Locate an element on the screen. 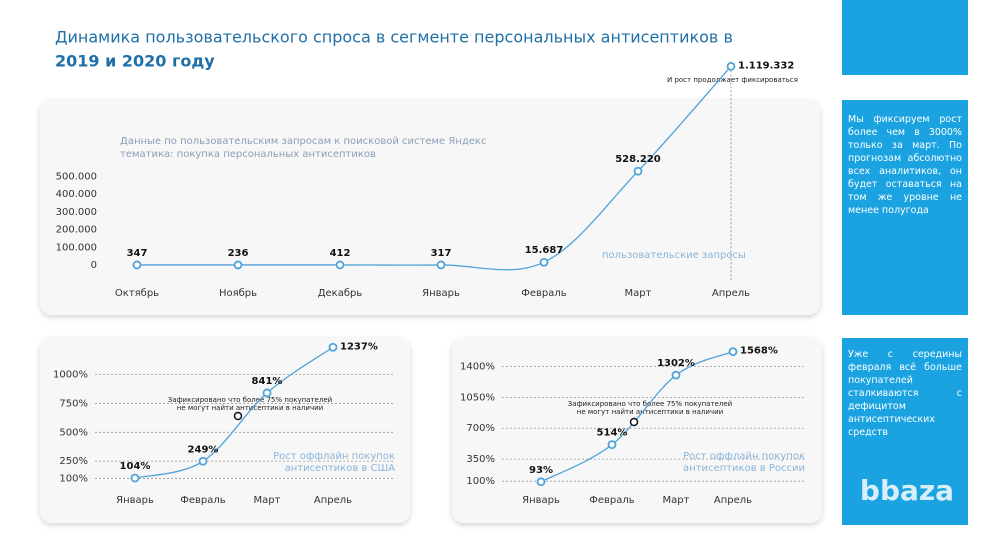 This screenshot has width=1000, height=539. y-tick-label: 100.000 is located at coordinates (76, 247).